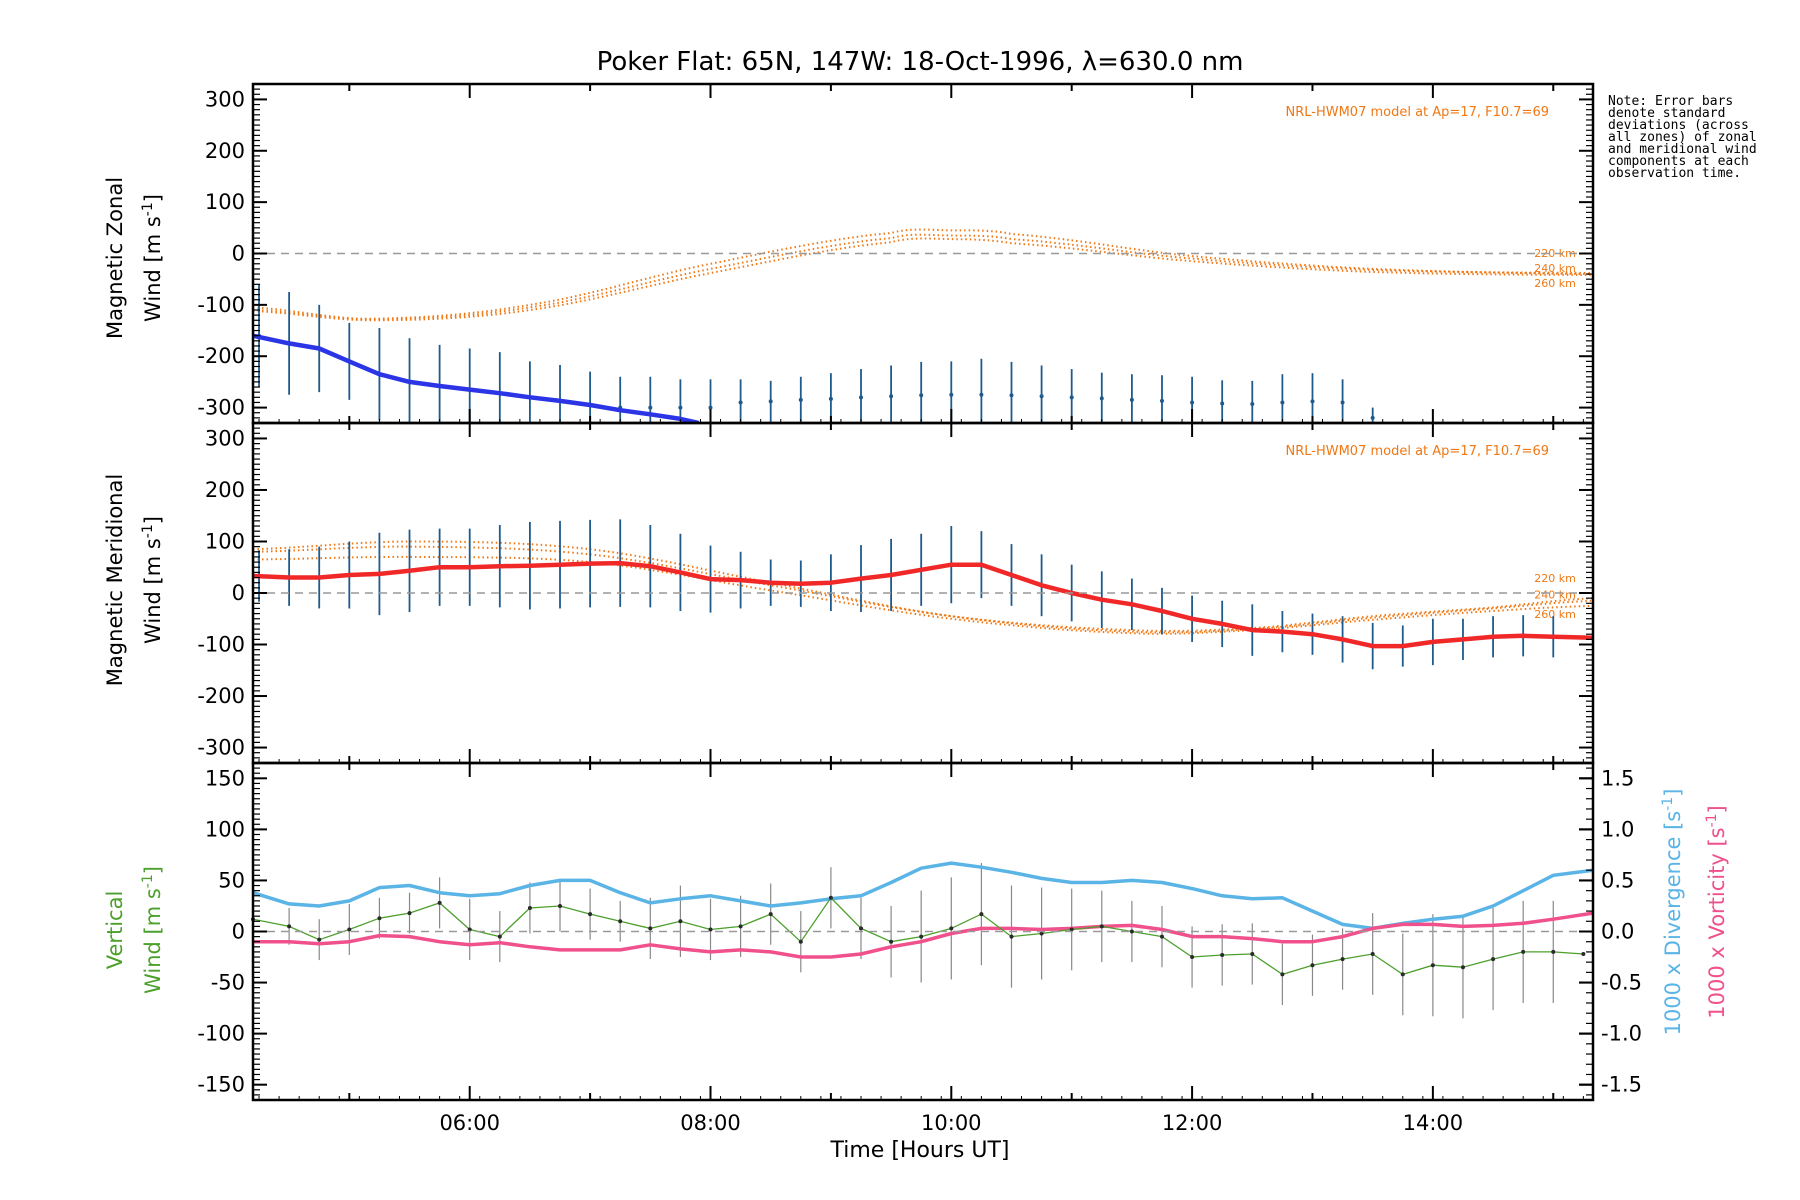 The image size is (1800, 1200). What do you see at coordinates (923, 896) in the screenshot?
I see `divergence-line` at bounding box center [923, 896].